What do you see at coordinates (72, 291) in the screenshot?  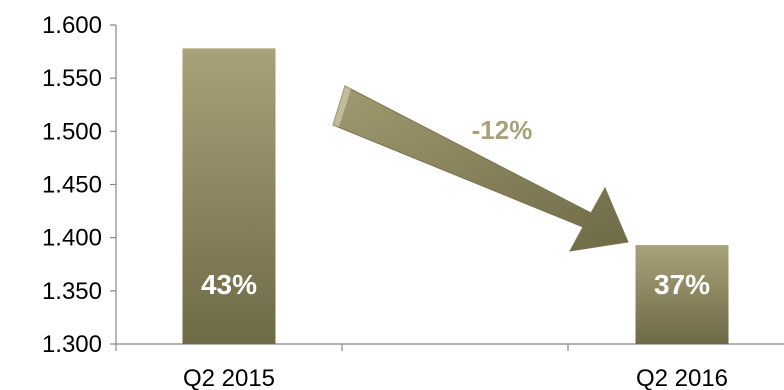 I see `y-tick-label: 1.350` at bounding box center [72, 291].